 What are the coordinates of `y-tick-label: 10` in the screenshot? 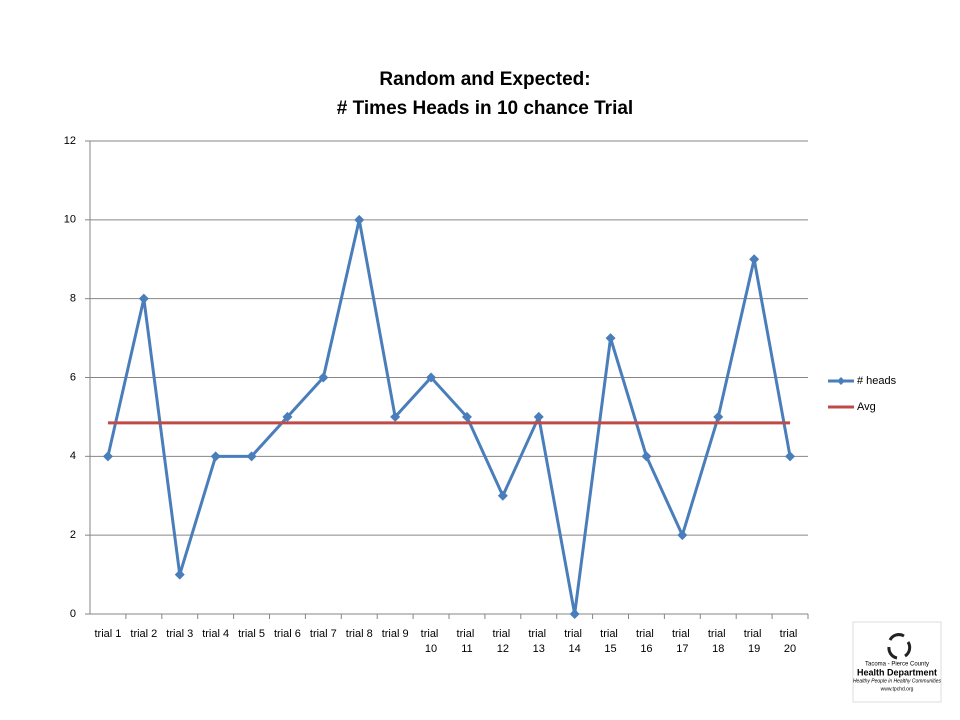 It's located at (70, 220).